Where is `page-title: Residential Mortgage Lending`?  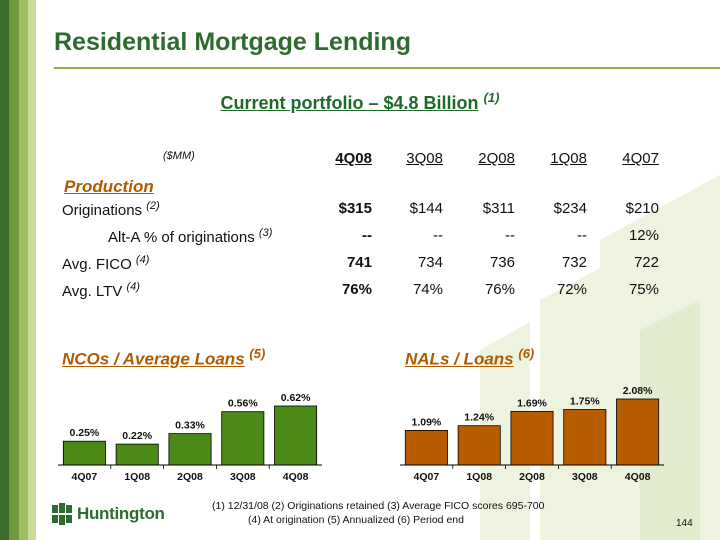
page-title: Residential Mortgage Lending is located at coordinates (232, 42).